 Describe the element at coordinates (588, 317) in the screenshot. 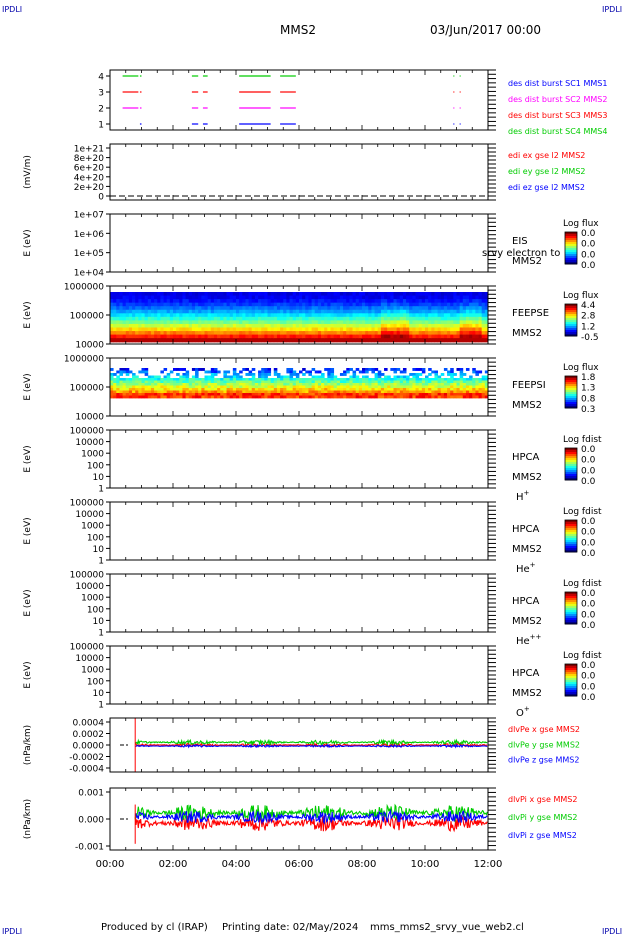

I see `colorbar-tick: 2.8` at that location.